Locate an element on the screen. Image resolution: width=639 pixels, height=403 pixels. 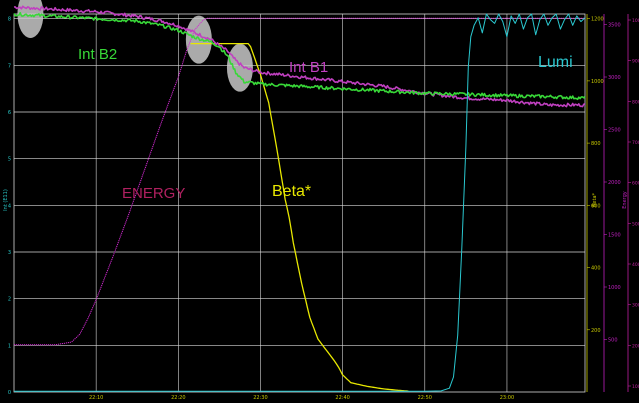
beta-tick-label: 1000 is located at coordinates (597, 82).